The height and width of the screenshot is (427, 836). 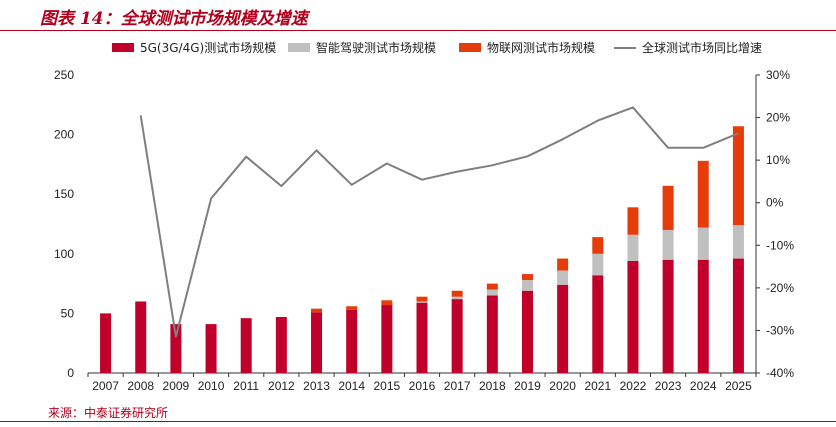 I want to click on x-tick-label: 2015, so click(x=386, y=386).